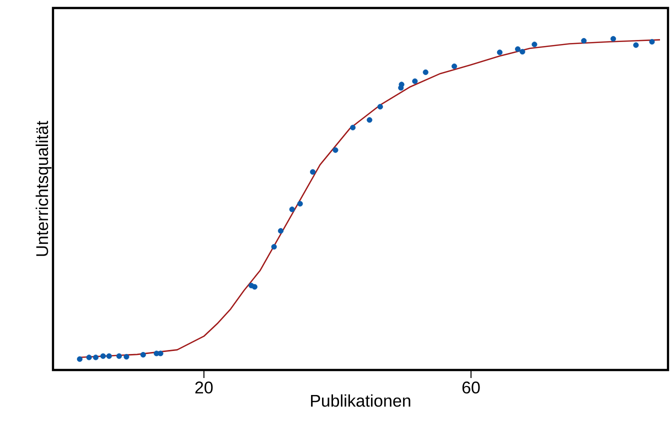  What do you see at coordinates (360, 400) in the screenshot?
I see `x-axis-title: Publikationen` at bounding box center [360, 400].